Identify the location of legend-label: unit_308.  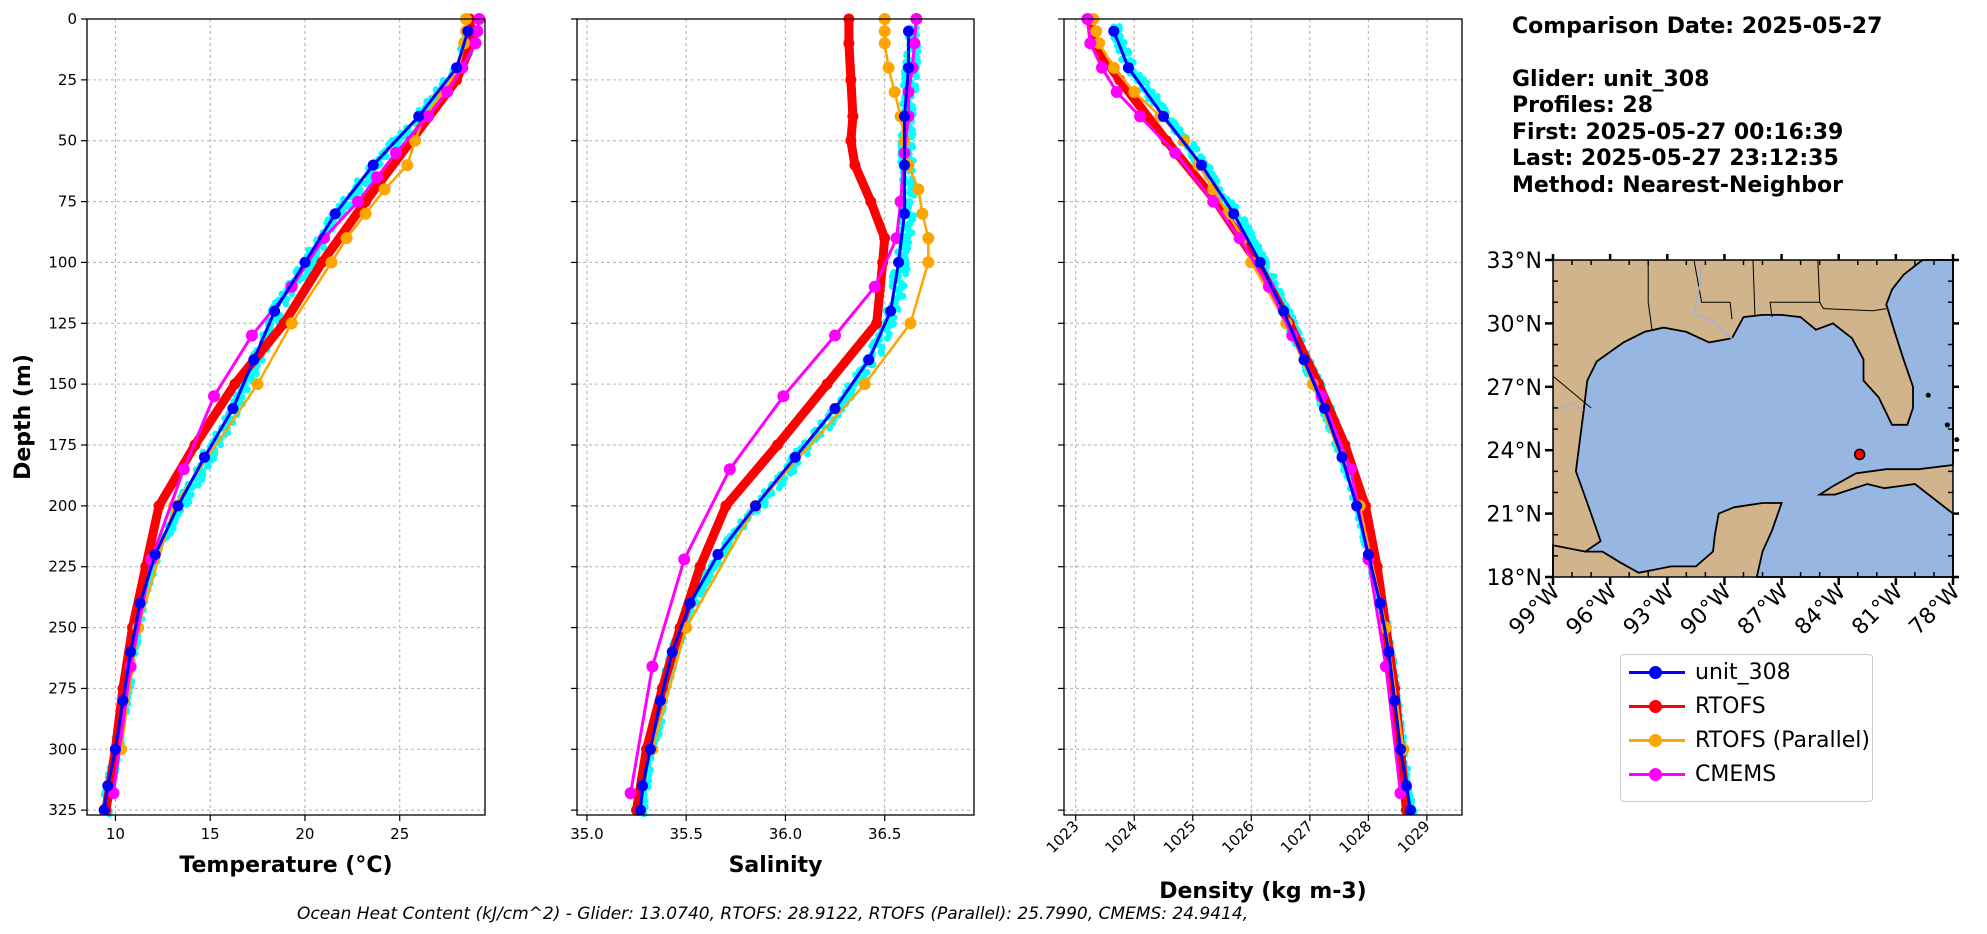
(1743, 672).